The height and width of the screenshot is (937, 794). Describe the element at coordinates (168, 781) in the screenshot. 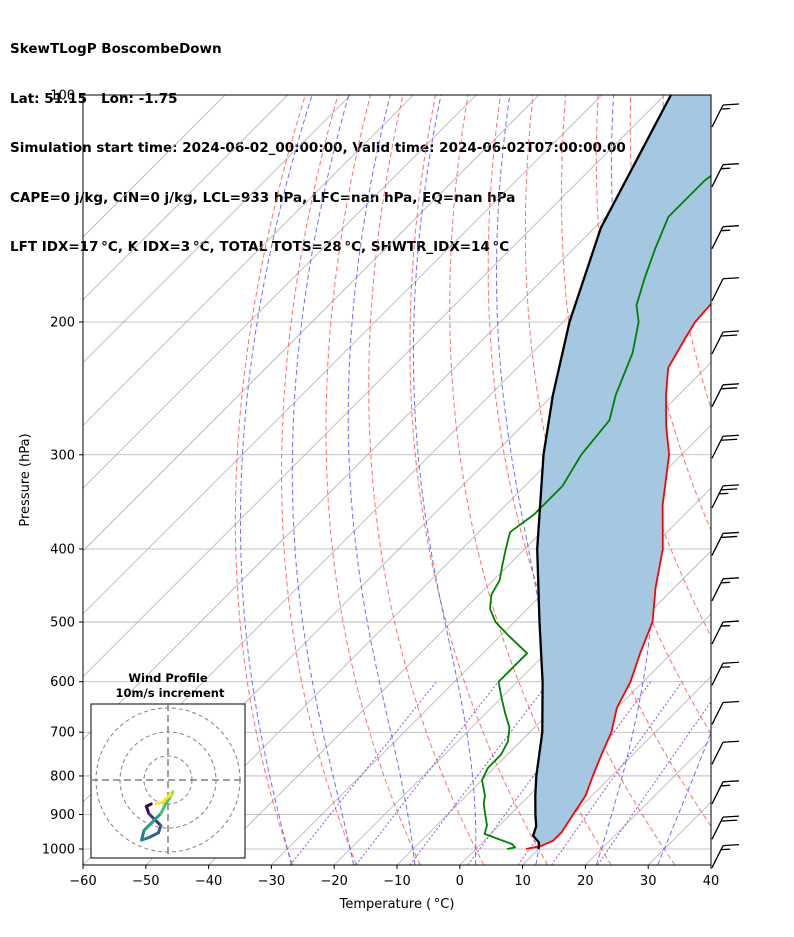

I see `hodograph-plot` at that location.